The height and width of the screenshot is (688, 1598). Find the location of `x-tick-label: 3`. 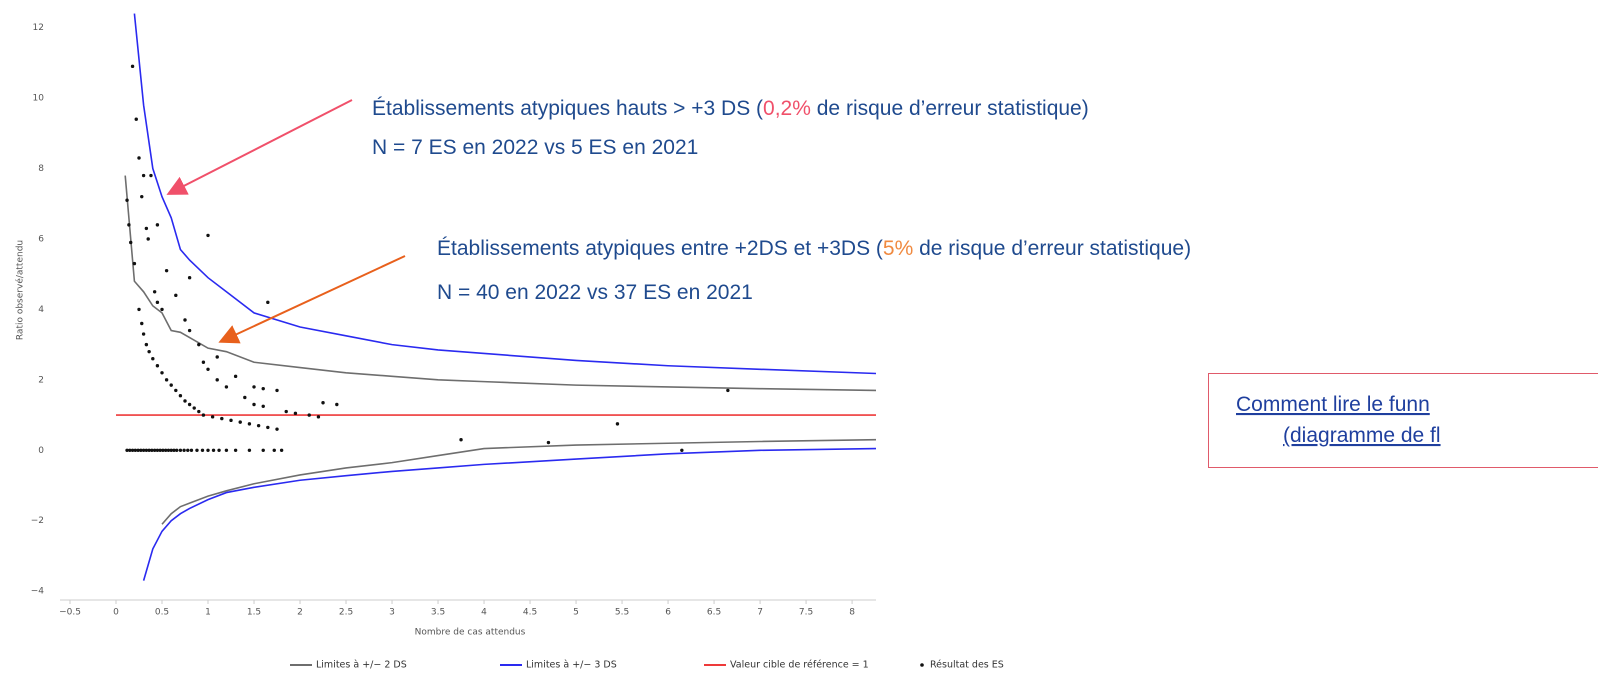

x-tick-label: 3 is located at coordinates (392, 613).